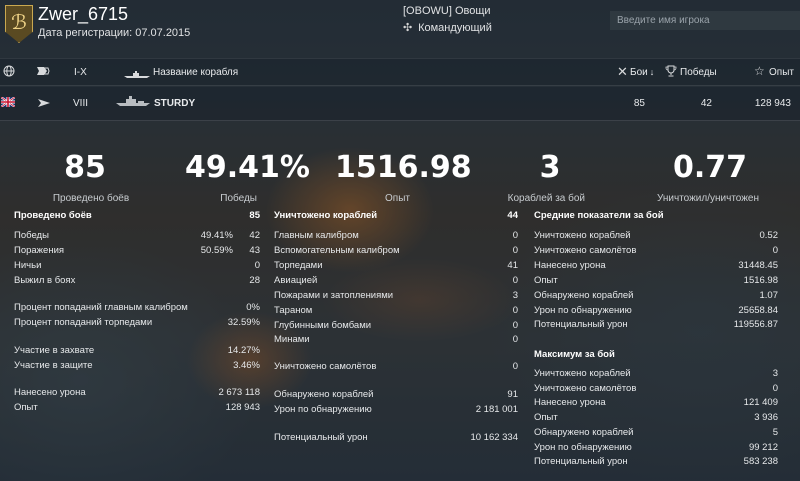 This screenshot has width=800, height=481. I want to click on clan-role-label: Командующий, so click(455, 28).